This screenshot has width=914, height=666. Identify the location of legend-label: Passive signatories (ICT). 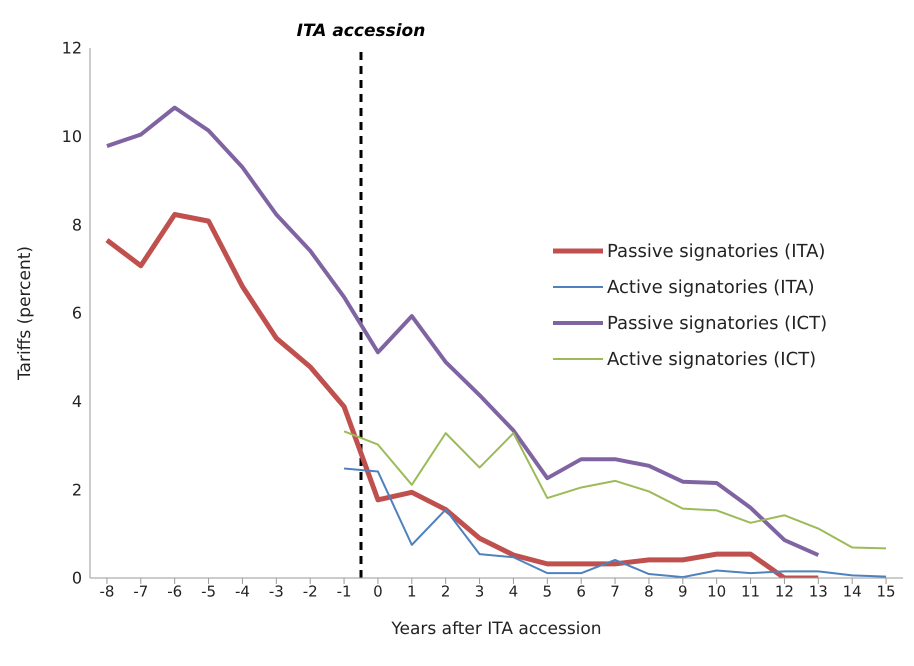
(717, 323).